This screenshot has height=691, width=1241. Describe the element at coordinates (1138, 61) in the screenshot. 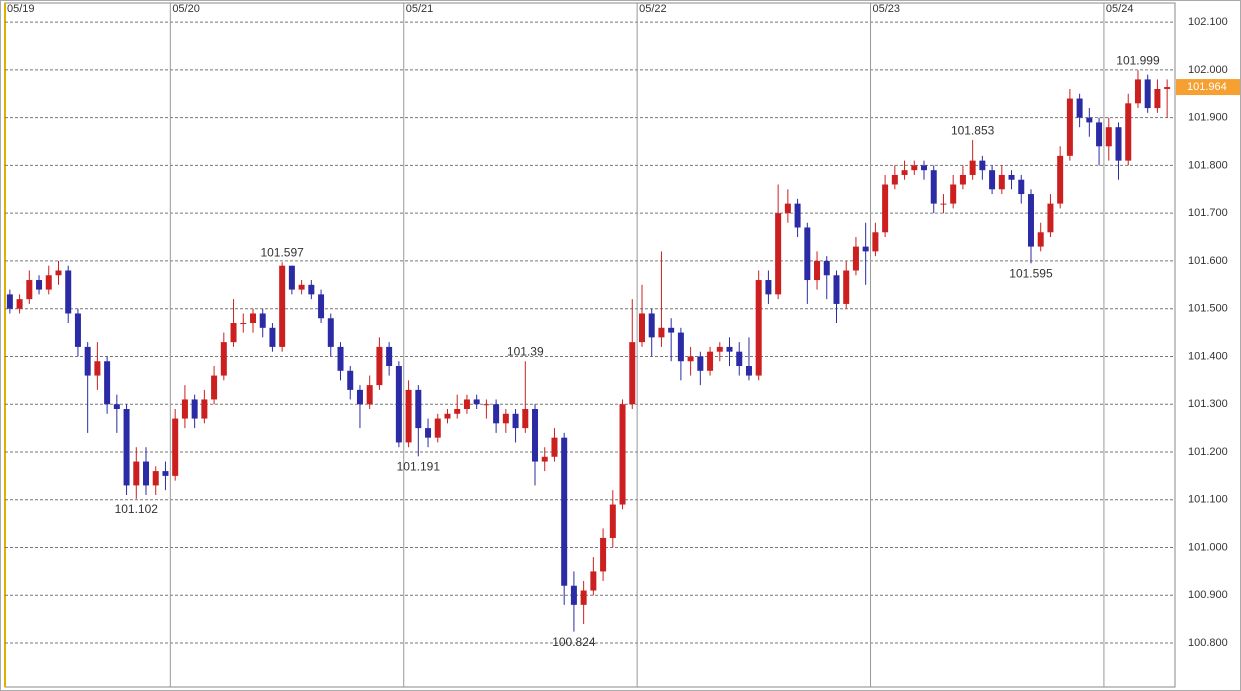

I see `high-label: 101.999` at that location.